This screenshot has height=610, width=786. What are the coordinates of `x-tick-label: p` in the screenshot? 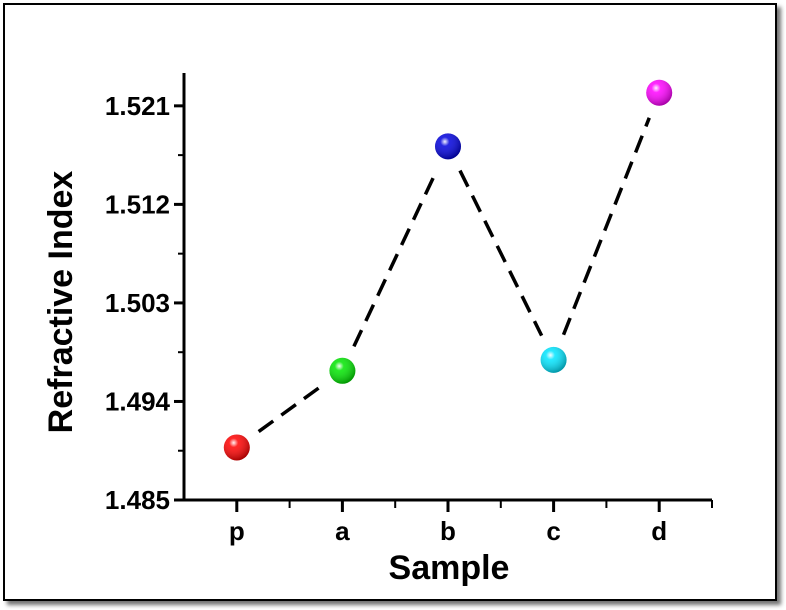 It's located at (237, 531).